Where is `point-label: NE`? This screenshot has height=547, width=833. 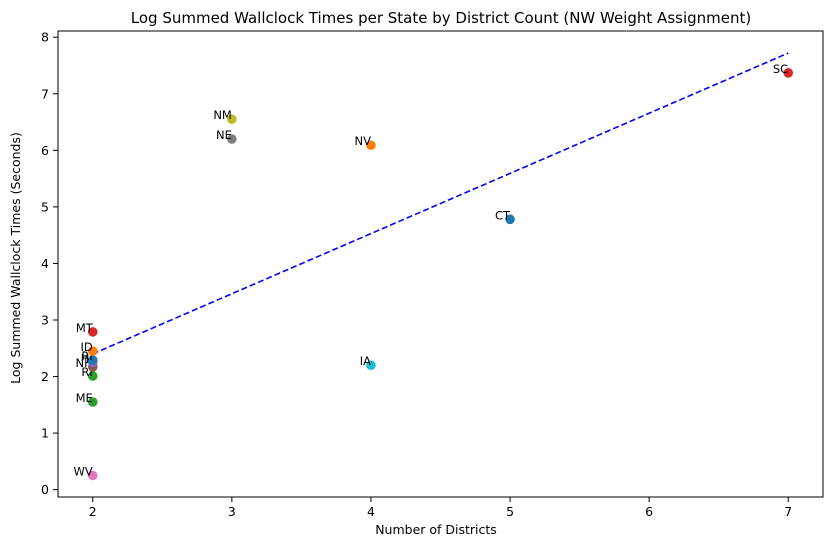 point-label: NE is located at coordinates (224, 135).